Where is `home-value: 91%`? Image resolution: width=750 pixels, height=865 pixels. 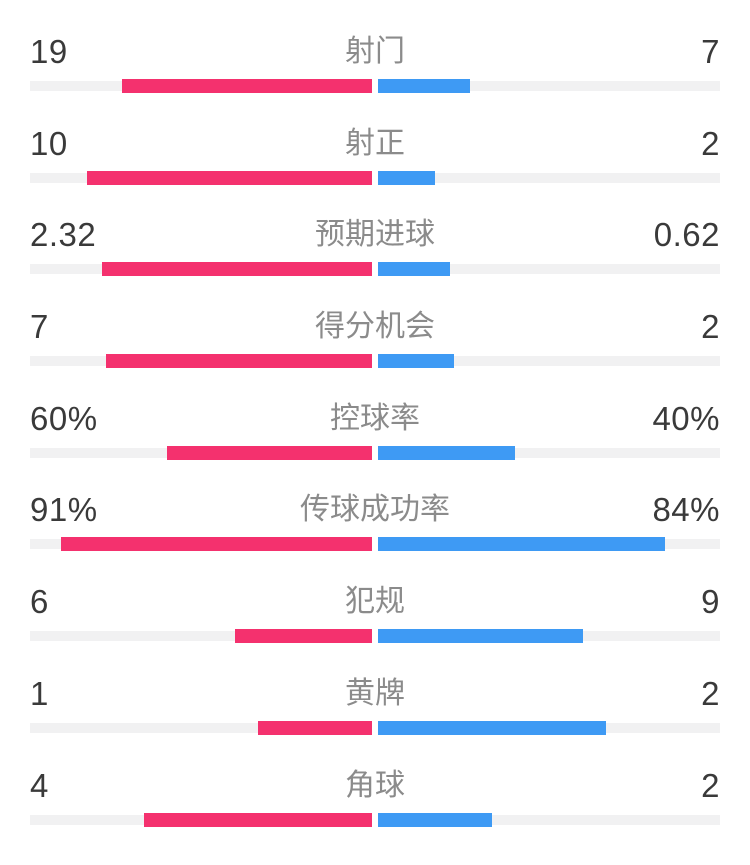
home-value: 91% is located at coordinates (64, 510).